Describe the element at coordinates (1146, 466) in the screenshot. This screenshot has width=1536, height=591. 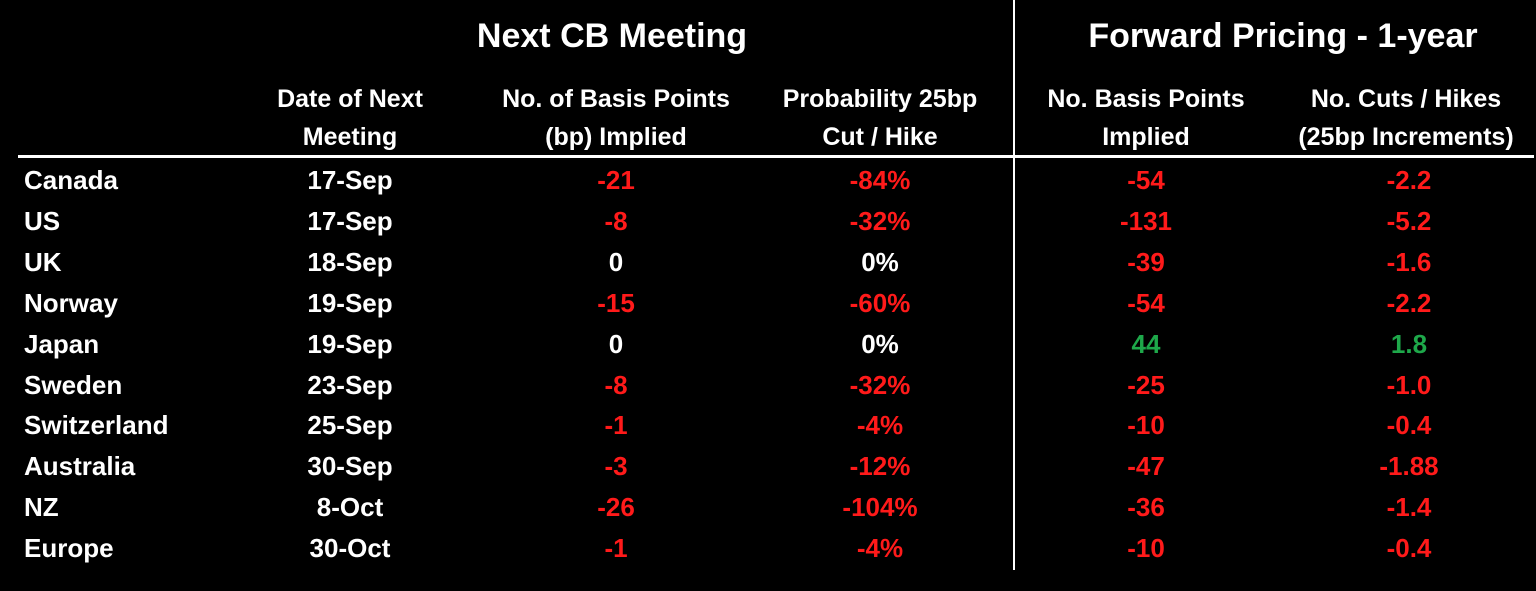
I see `fwd-bp-cell: -47` at that location.